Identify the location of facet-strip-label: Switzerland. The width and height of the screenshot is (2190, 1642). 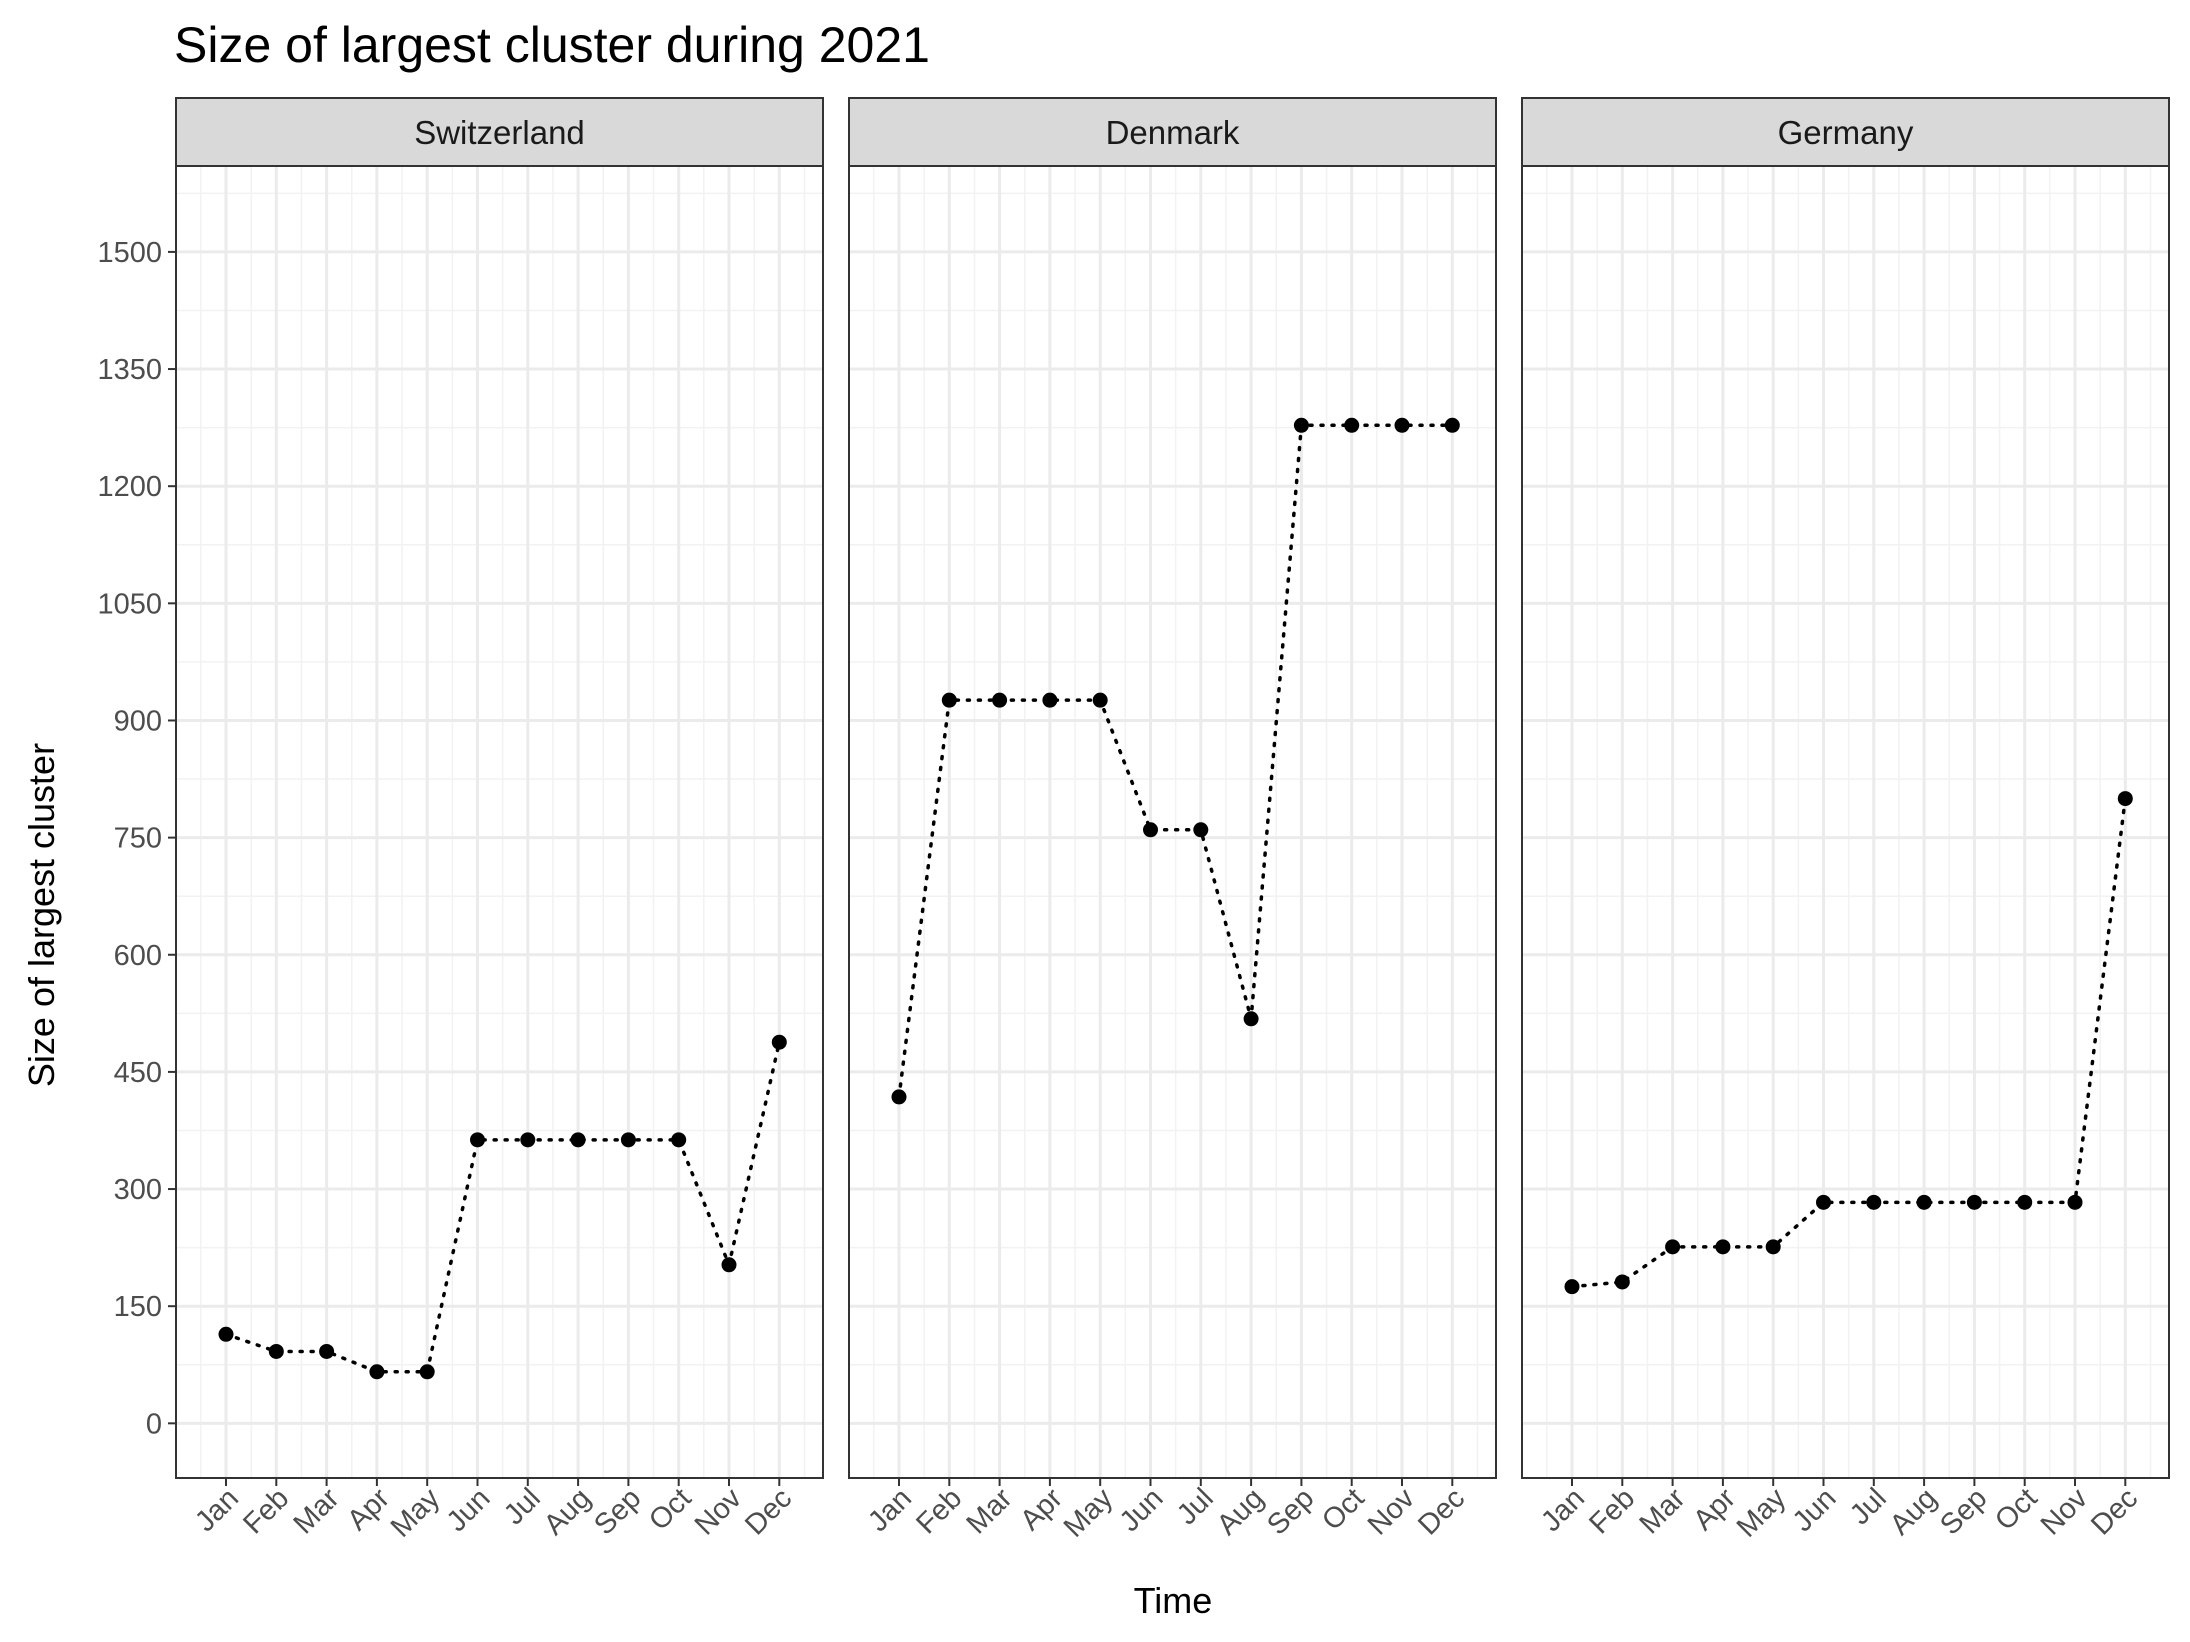
(499, 132).